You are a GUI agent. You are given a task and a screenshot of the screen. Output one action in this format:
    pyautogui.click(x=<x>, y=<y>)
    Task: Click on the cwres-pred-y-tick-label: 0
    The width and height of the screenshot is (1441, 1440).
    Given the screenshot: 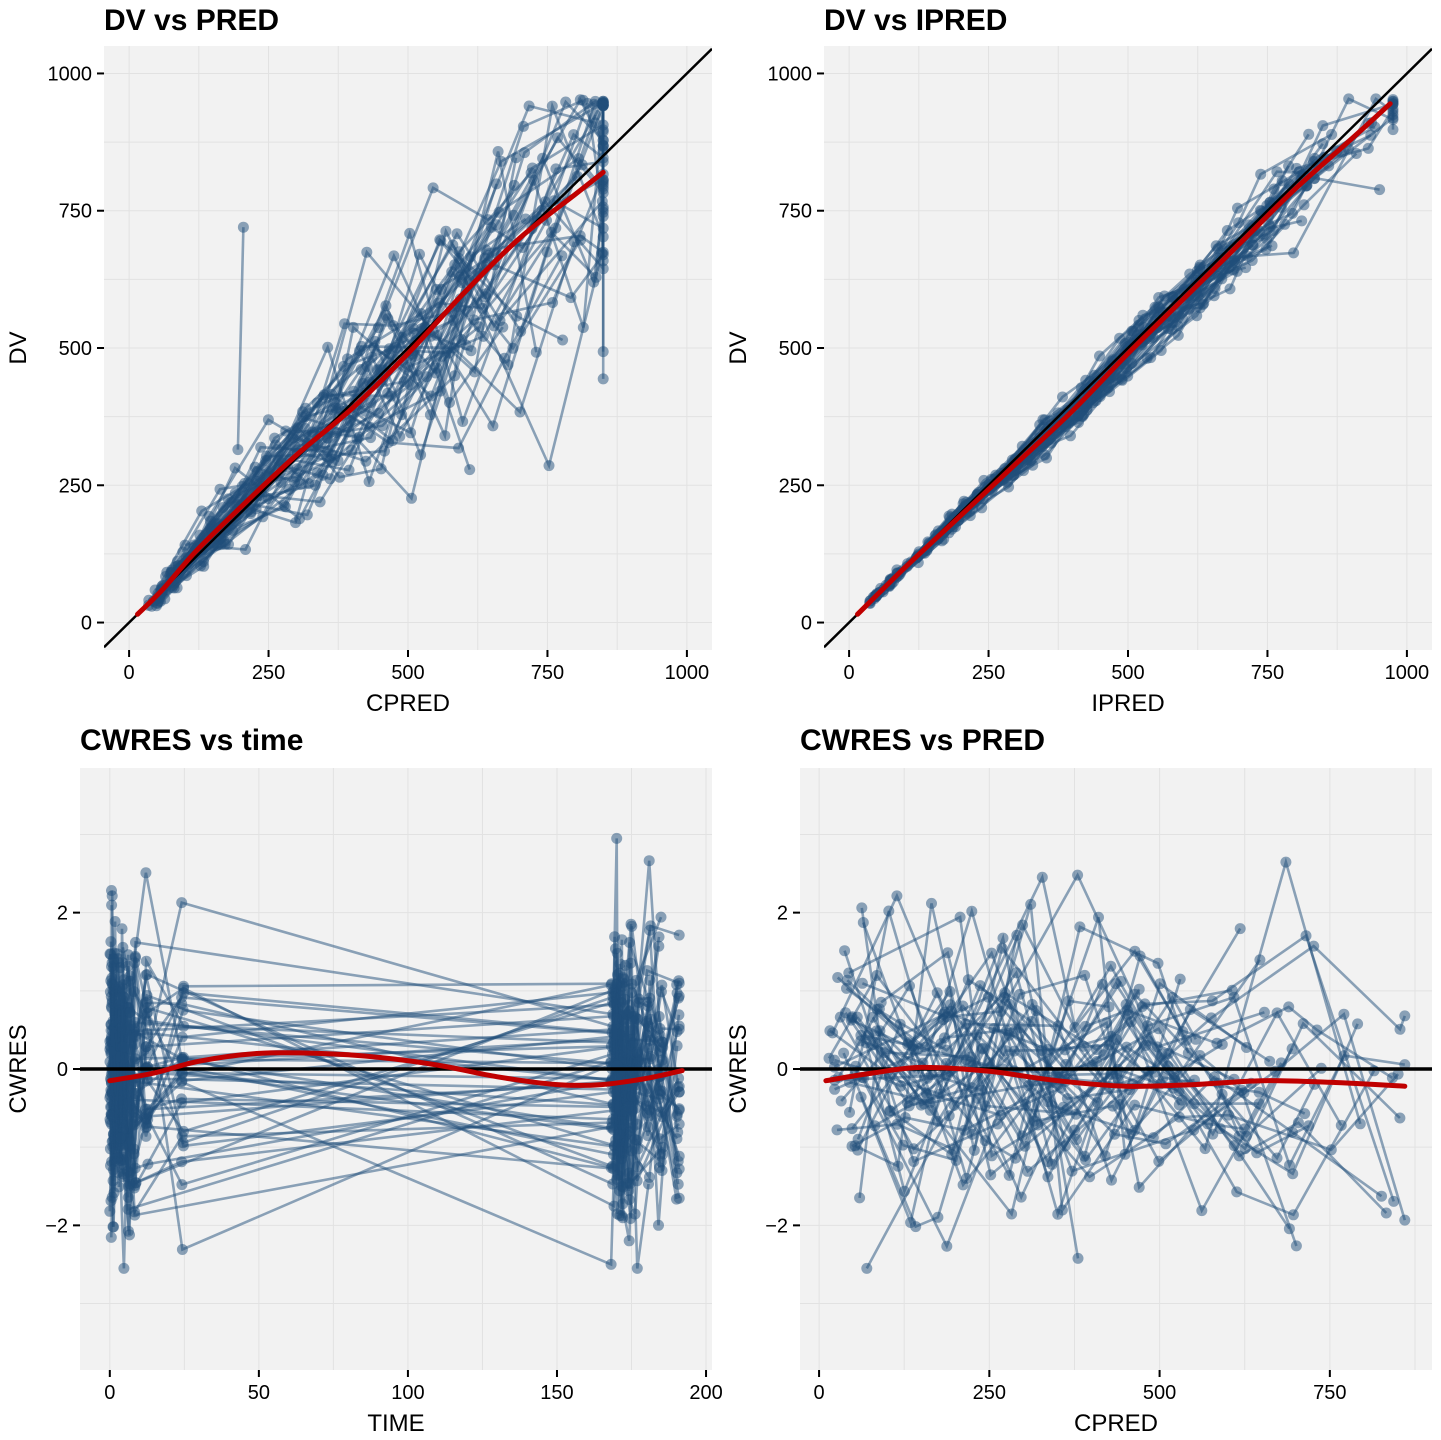 What is the action you would take?
    pyautogui.click(x=782, y=1070)
    